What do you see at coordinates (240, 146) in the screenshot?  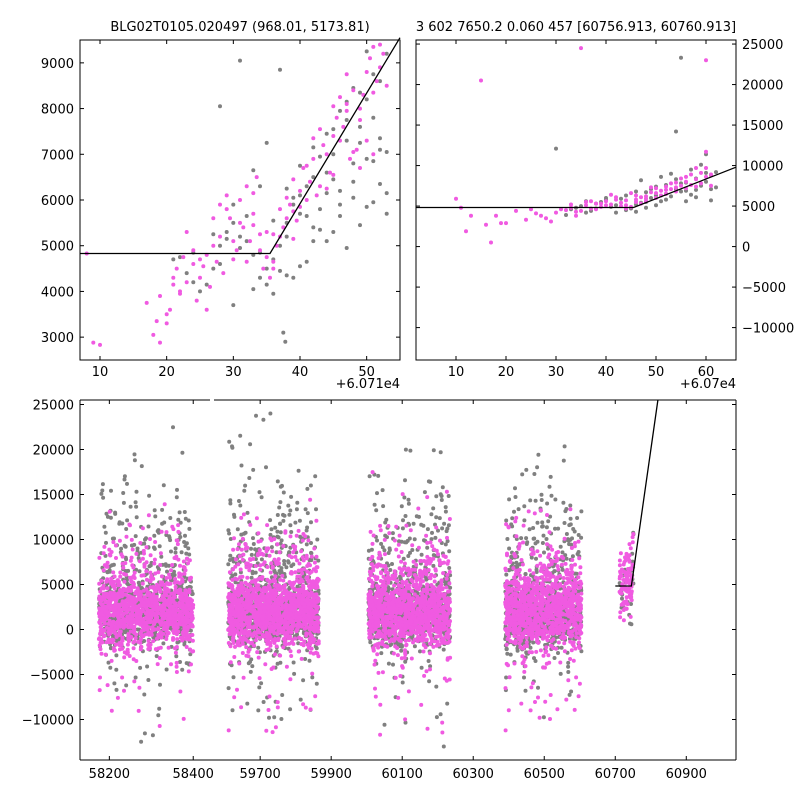 I see `zoom-panel-model-line` at bounding box center [240, 146].